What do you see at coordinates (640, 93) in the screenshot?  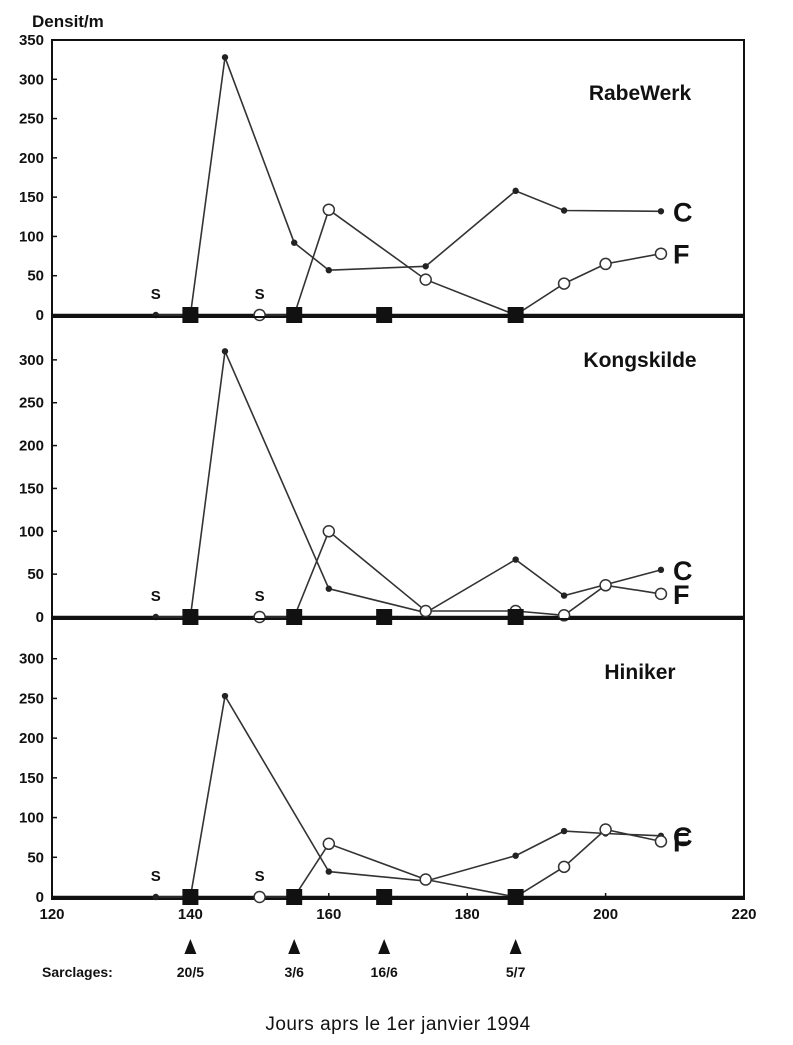 I see `panel-title: RabeWerk` at bounding box center [640, 93].